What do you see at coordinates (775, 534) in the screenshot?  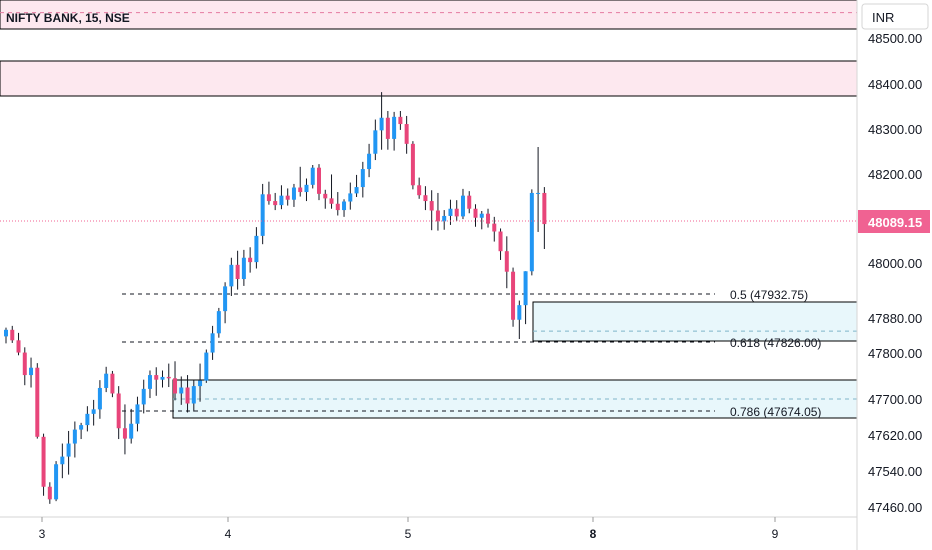 I see `time-tick-label: 9` at bounding box center [775, 534].